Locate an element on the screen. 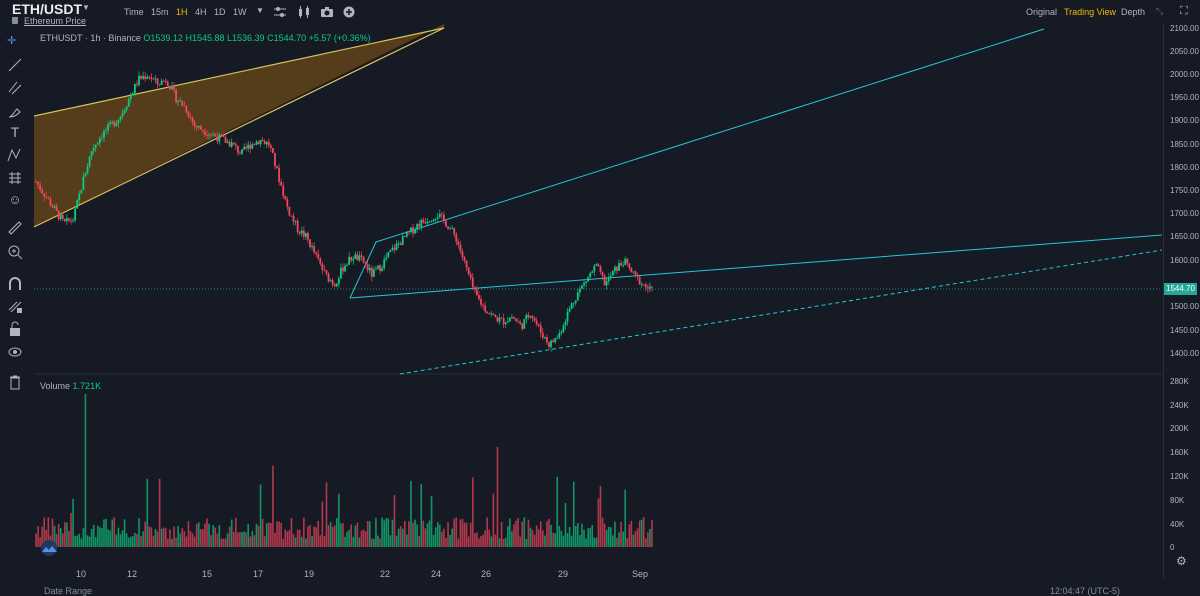 This screenshot has width=1200, height=596. legend-pair: ETHUSDT · 1h · Binance is located at coordinates (90, 38).